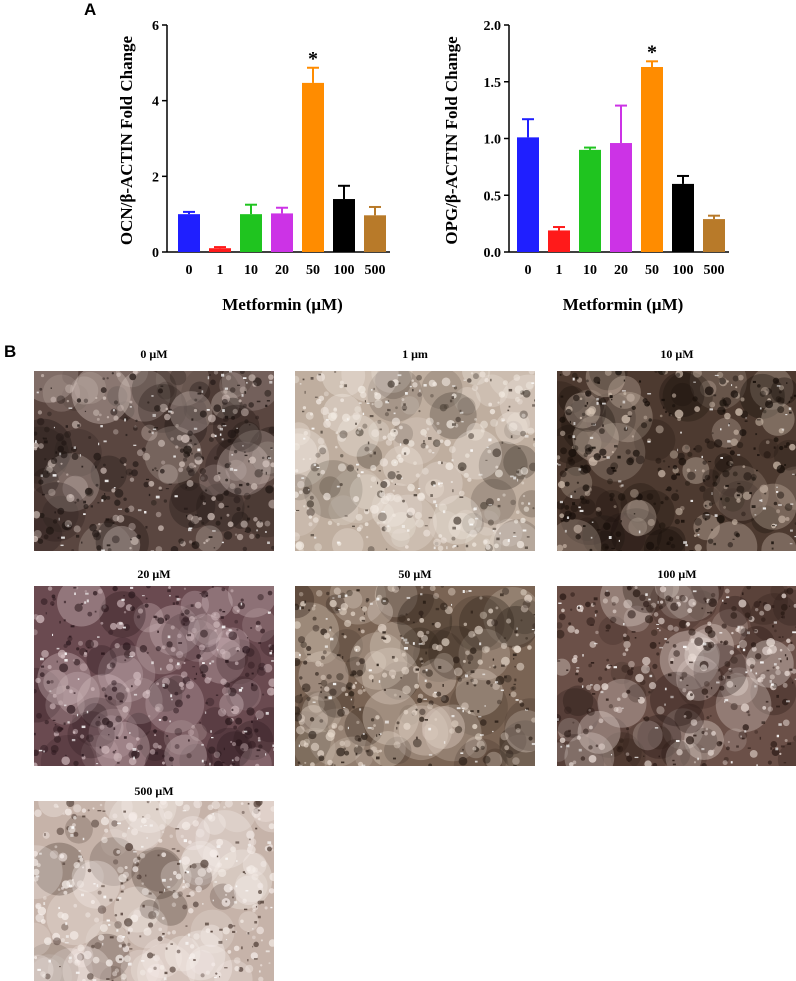  Describe the element at coordinates (493, 83) in the screenshot. I see `y-tick-label: 1.5` at that location.